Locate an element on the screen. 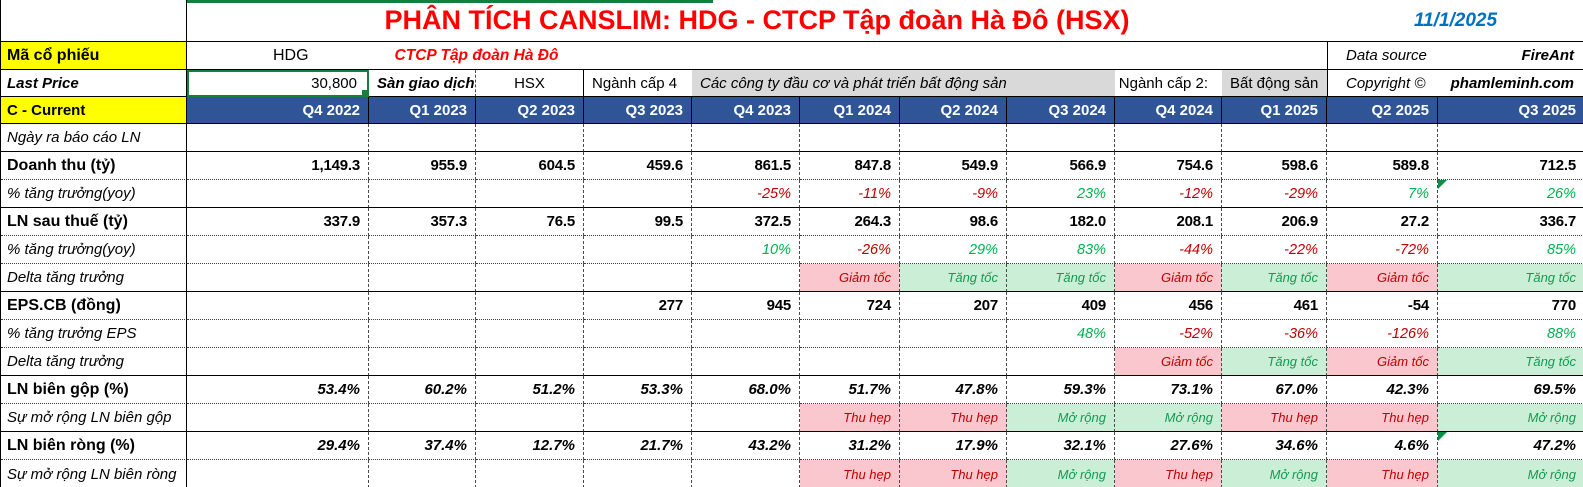 Image resolution: width=1583 pixels, height=487 pixels. table-cell: 29.4% is located at coordinates (278, 446).